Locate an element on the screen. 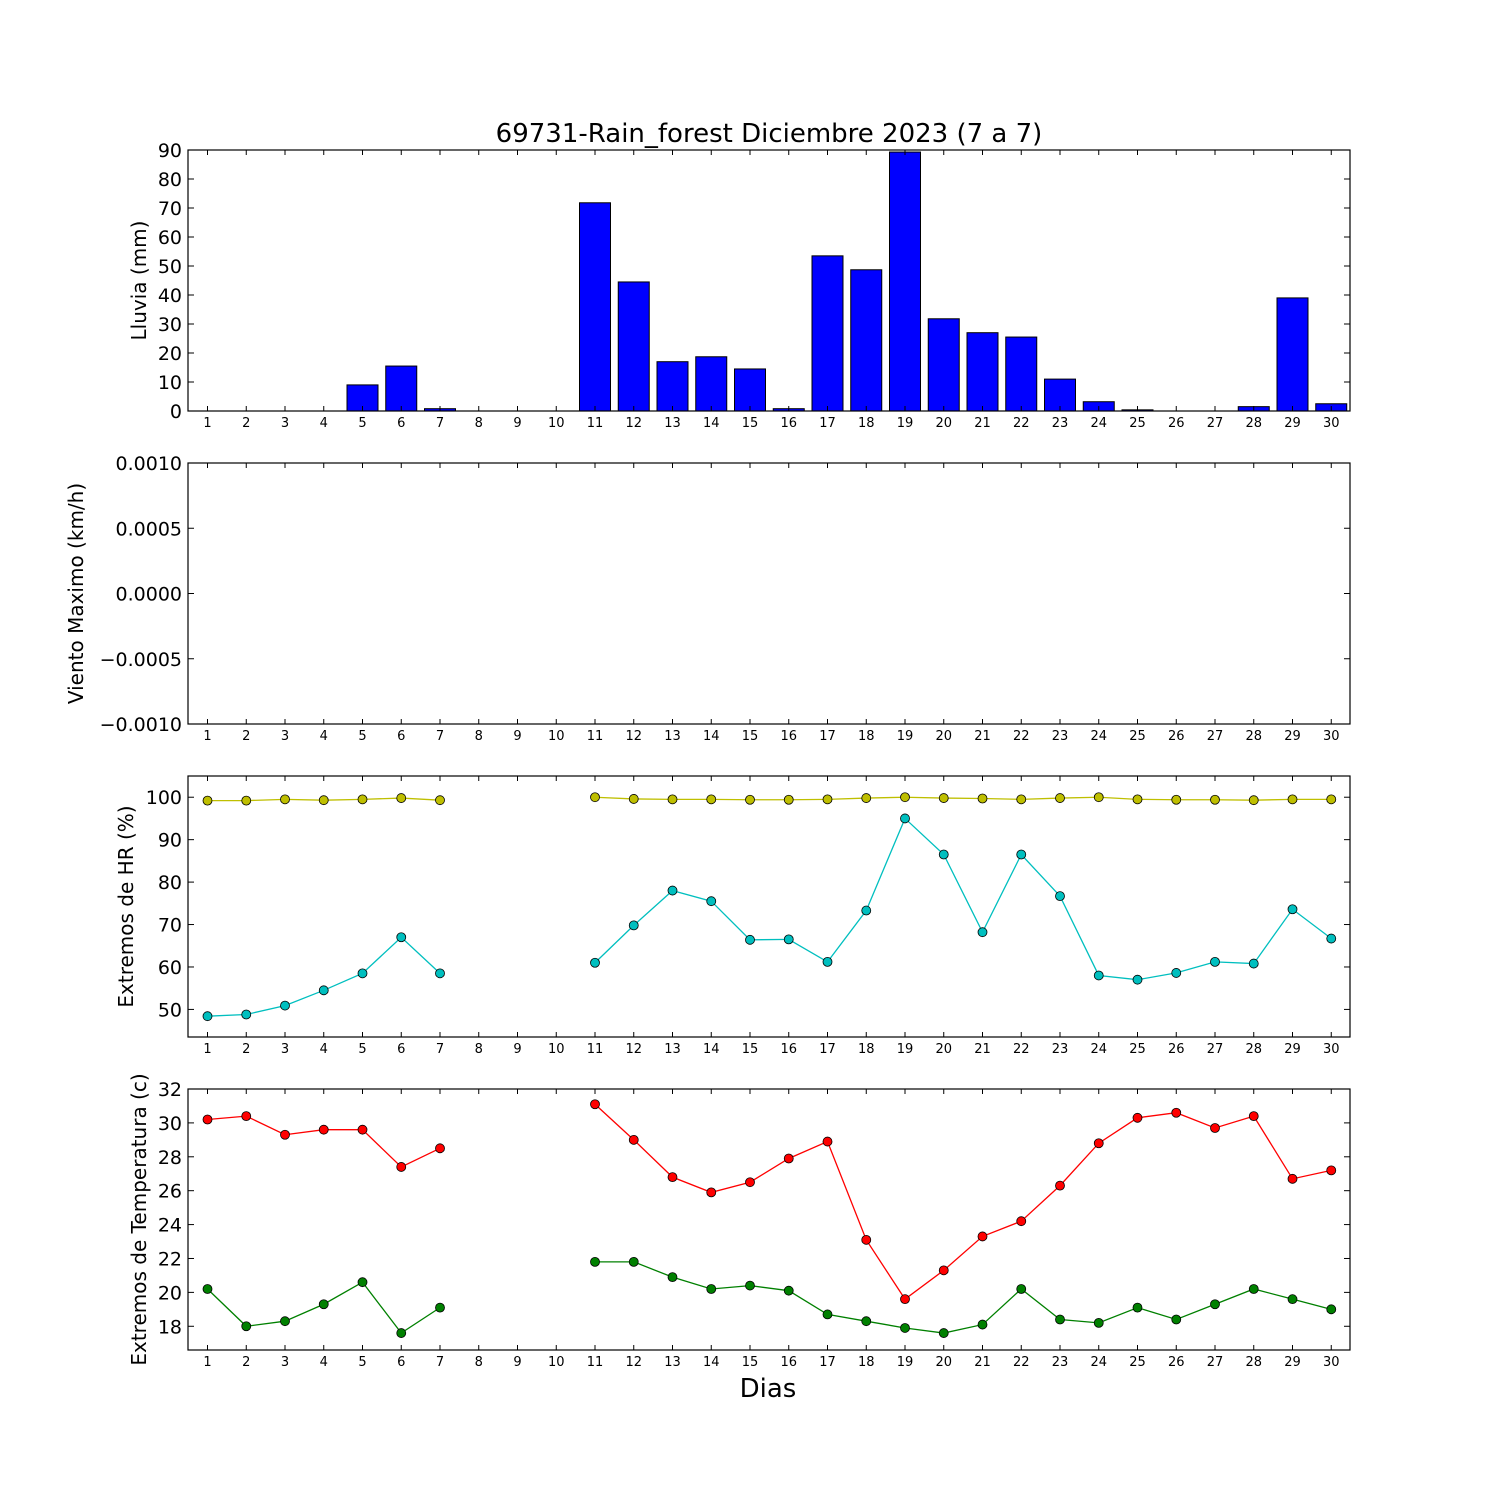 This screenshot has height=1500, width=1500. y-tick-label: 0 is located at coordinates (176, 412).